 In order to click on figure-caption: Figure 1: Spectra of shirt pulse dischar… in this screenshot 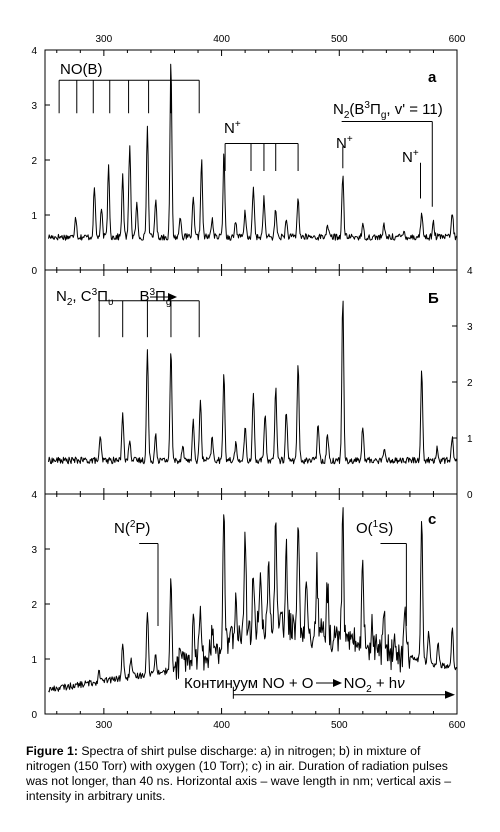, I will do `click(239, 773)`.